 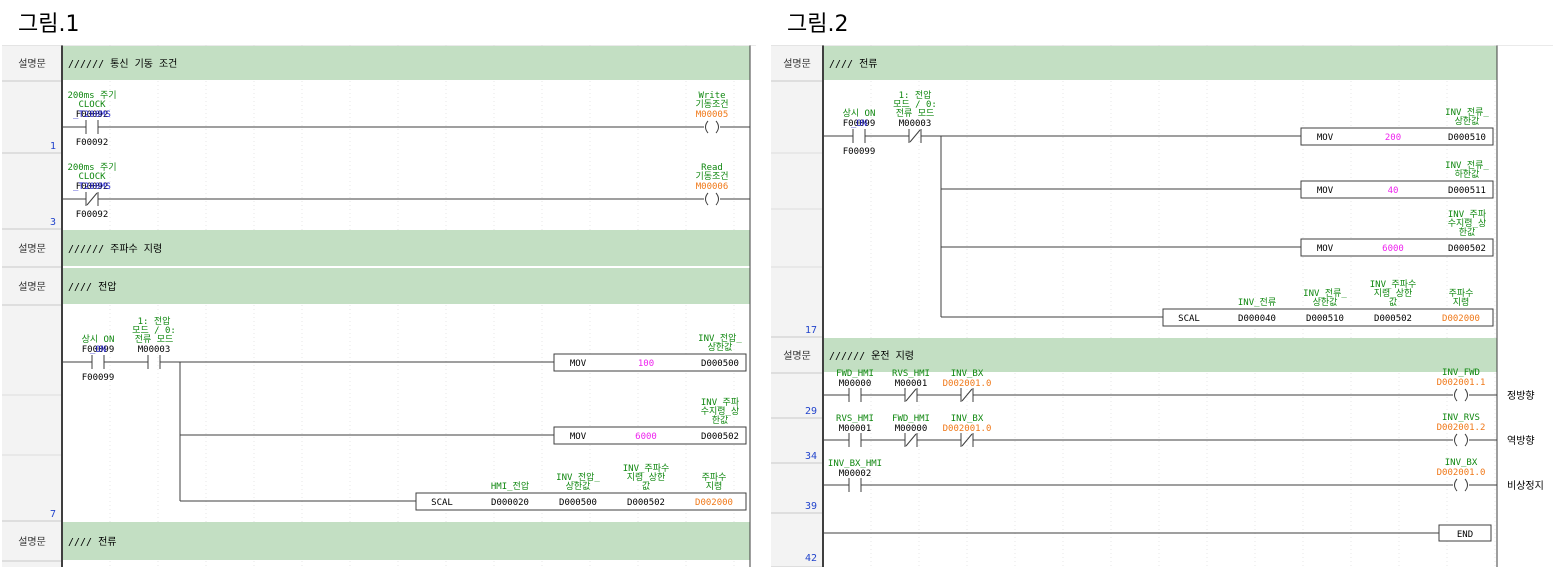 What do you see at coordinates (915, 124) in the screenshot?
I see `contact-address: M00003` at bounding box center [915, 124].